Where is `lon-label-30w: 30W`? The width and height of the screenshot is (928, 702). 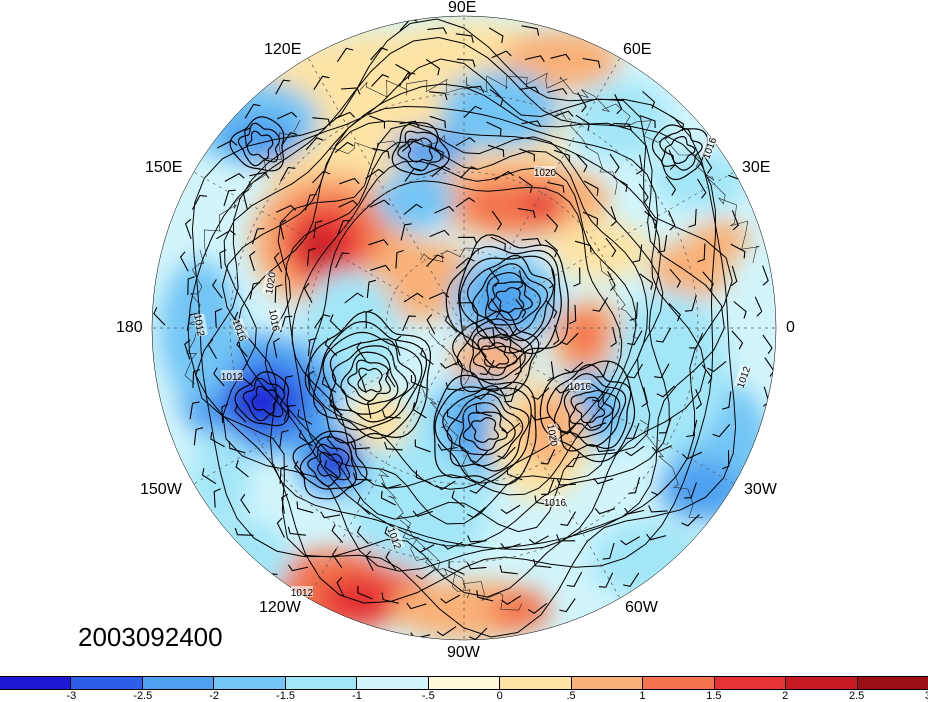 lon-label-30w: 30W is located at coordinates (760, 489).